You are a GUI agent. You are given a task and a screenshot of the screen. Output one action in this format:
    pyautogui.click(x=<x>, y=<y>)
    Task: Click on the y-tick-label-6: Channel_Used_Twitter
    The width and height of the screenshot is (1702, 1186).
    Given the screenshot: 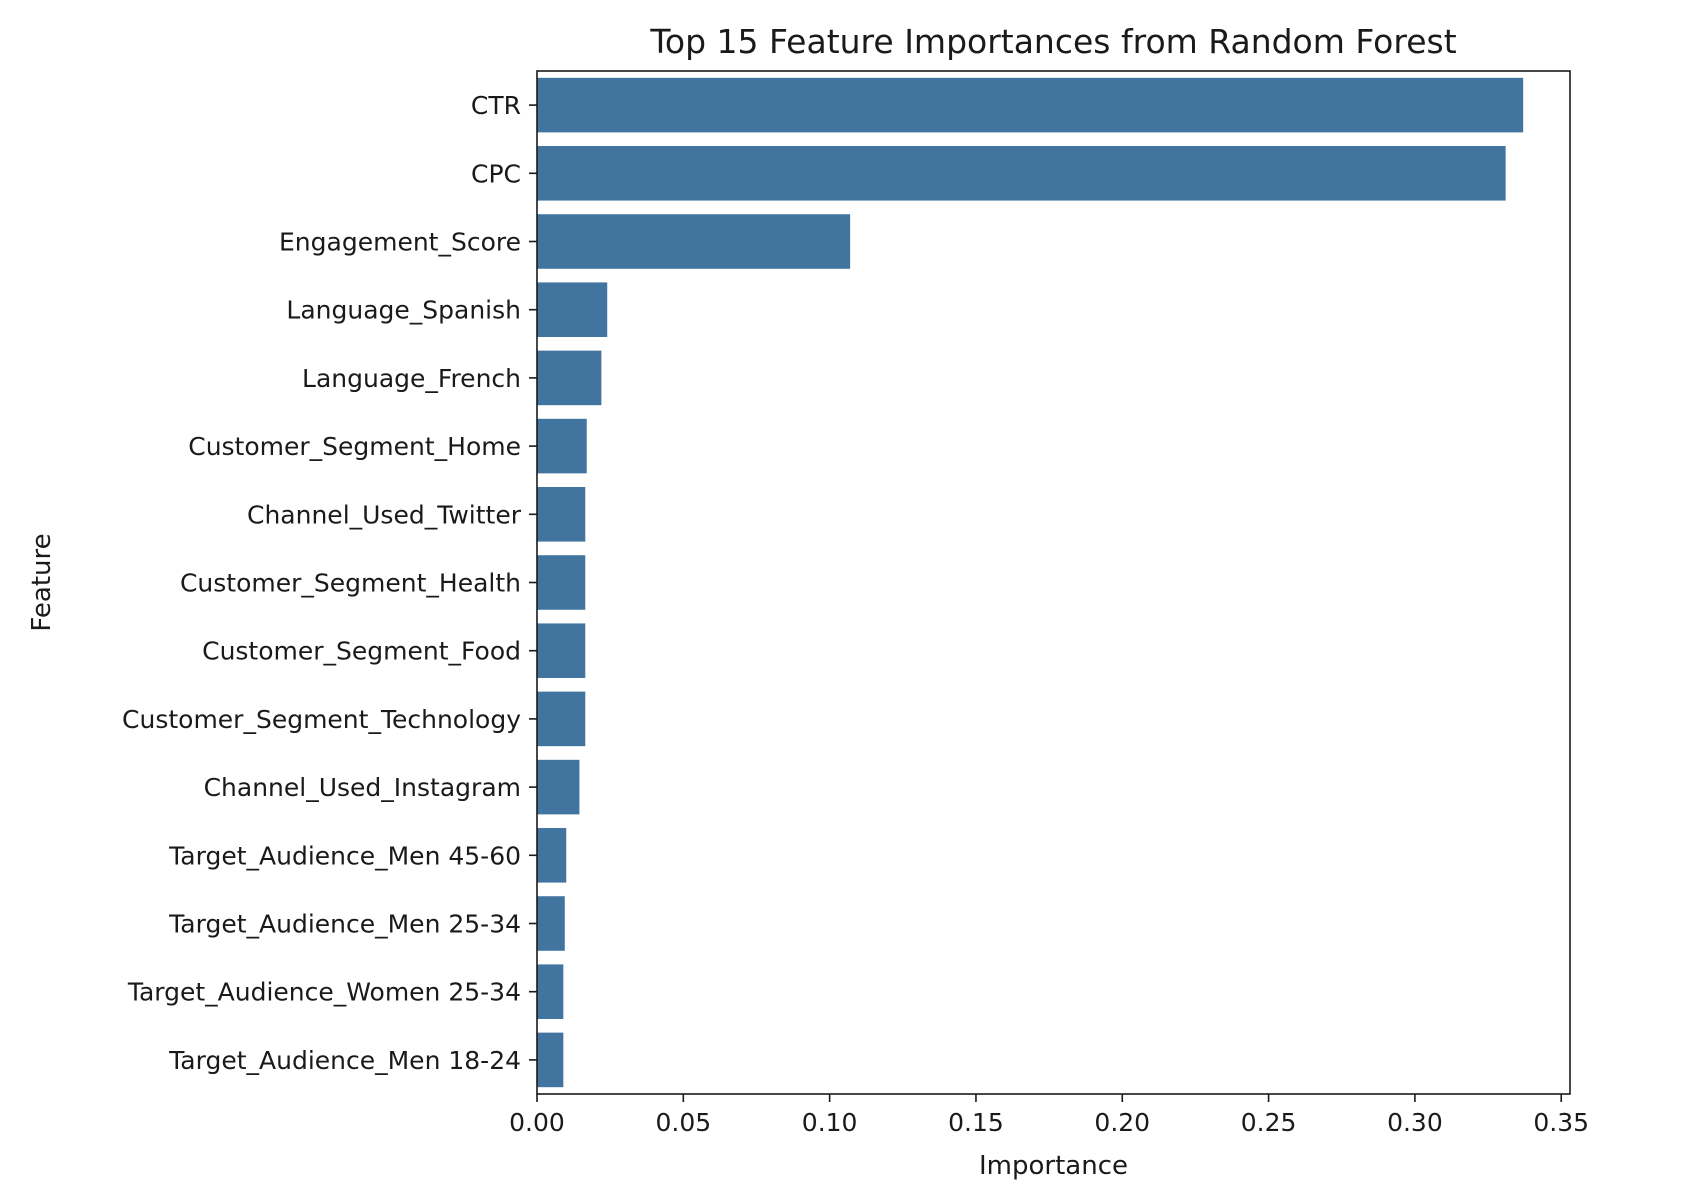 What is the action you would take?
    pyautogui.click(x=384, y=514)
    